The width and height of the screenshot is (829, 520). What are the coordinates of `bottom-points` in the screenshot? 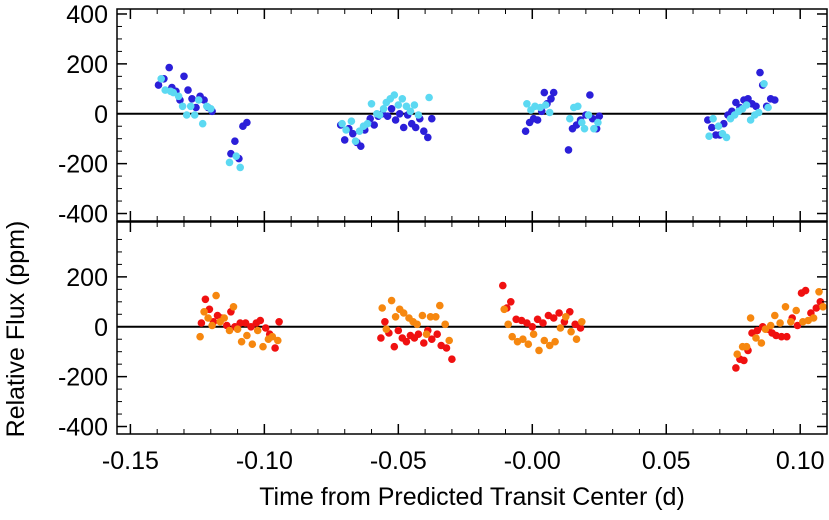 It's located at (511, 326).